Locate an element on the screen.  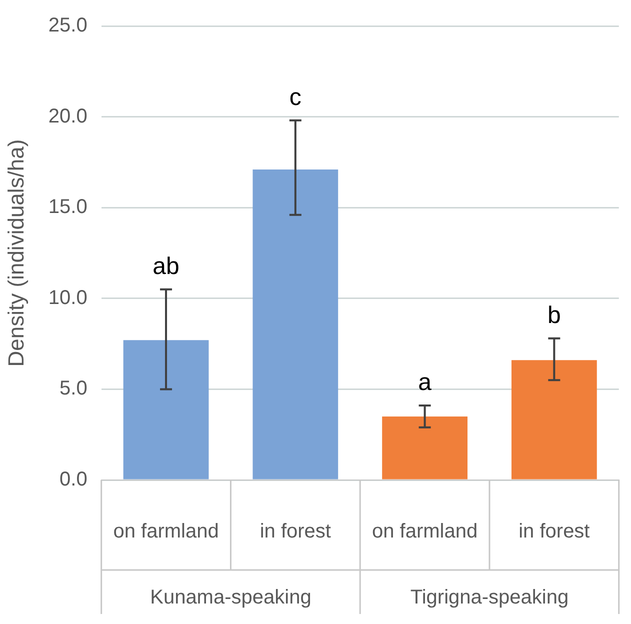
y-axis-title: Density (individuals/ha) is located at coordinates (15, 253).